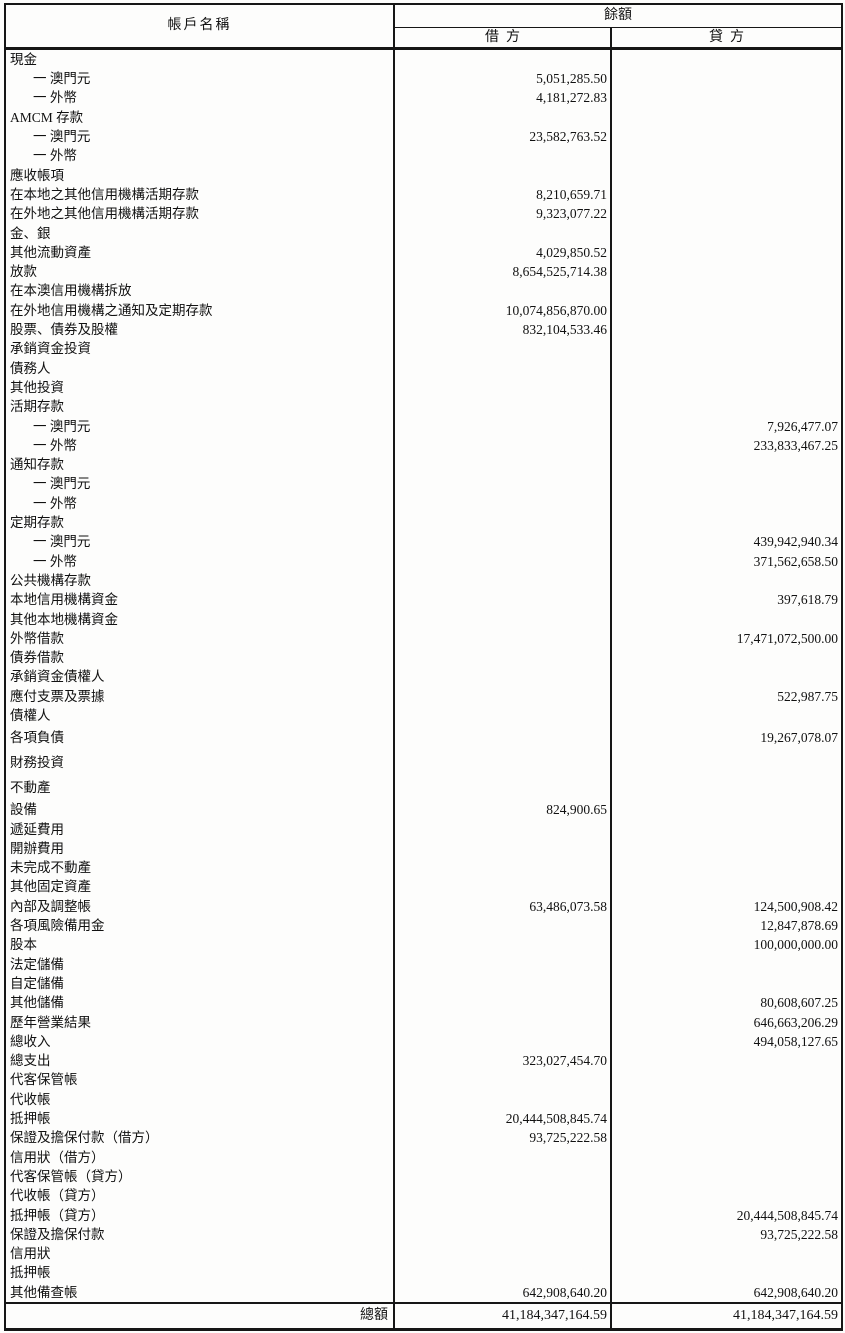 The height and width of the screenshot is (1333, 845). Describe the element at coordinates (423, 1119) in the screenshot. I see `table-row: 抵押帳 20,444,508,845.74` at that location.